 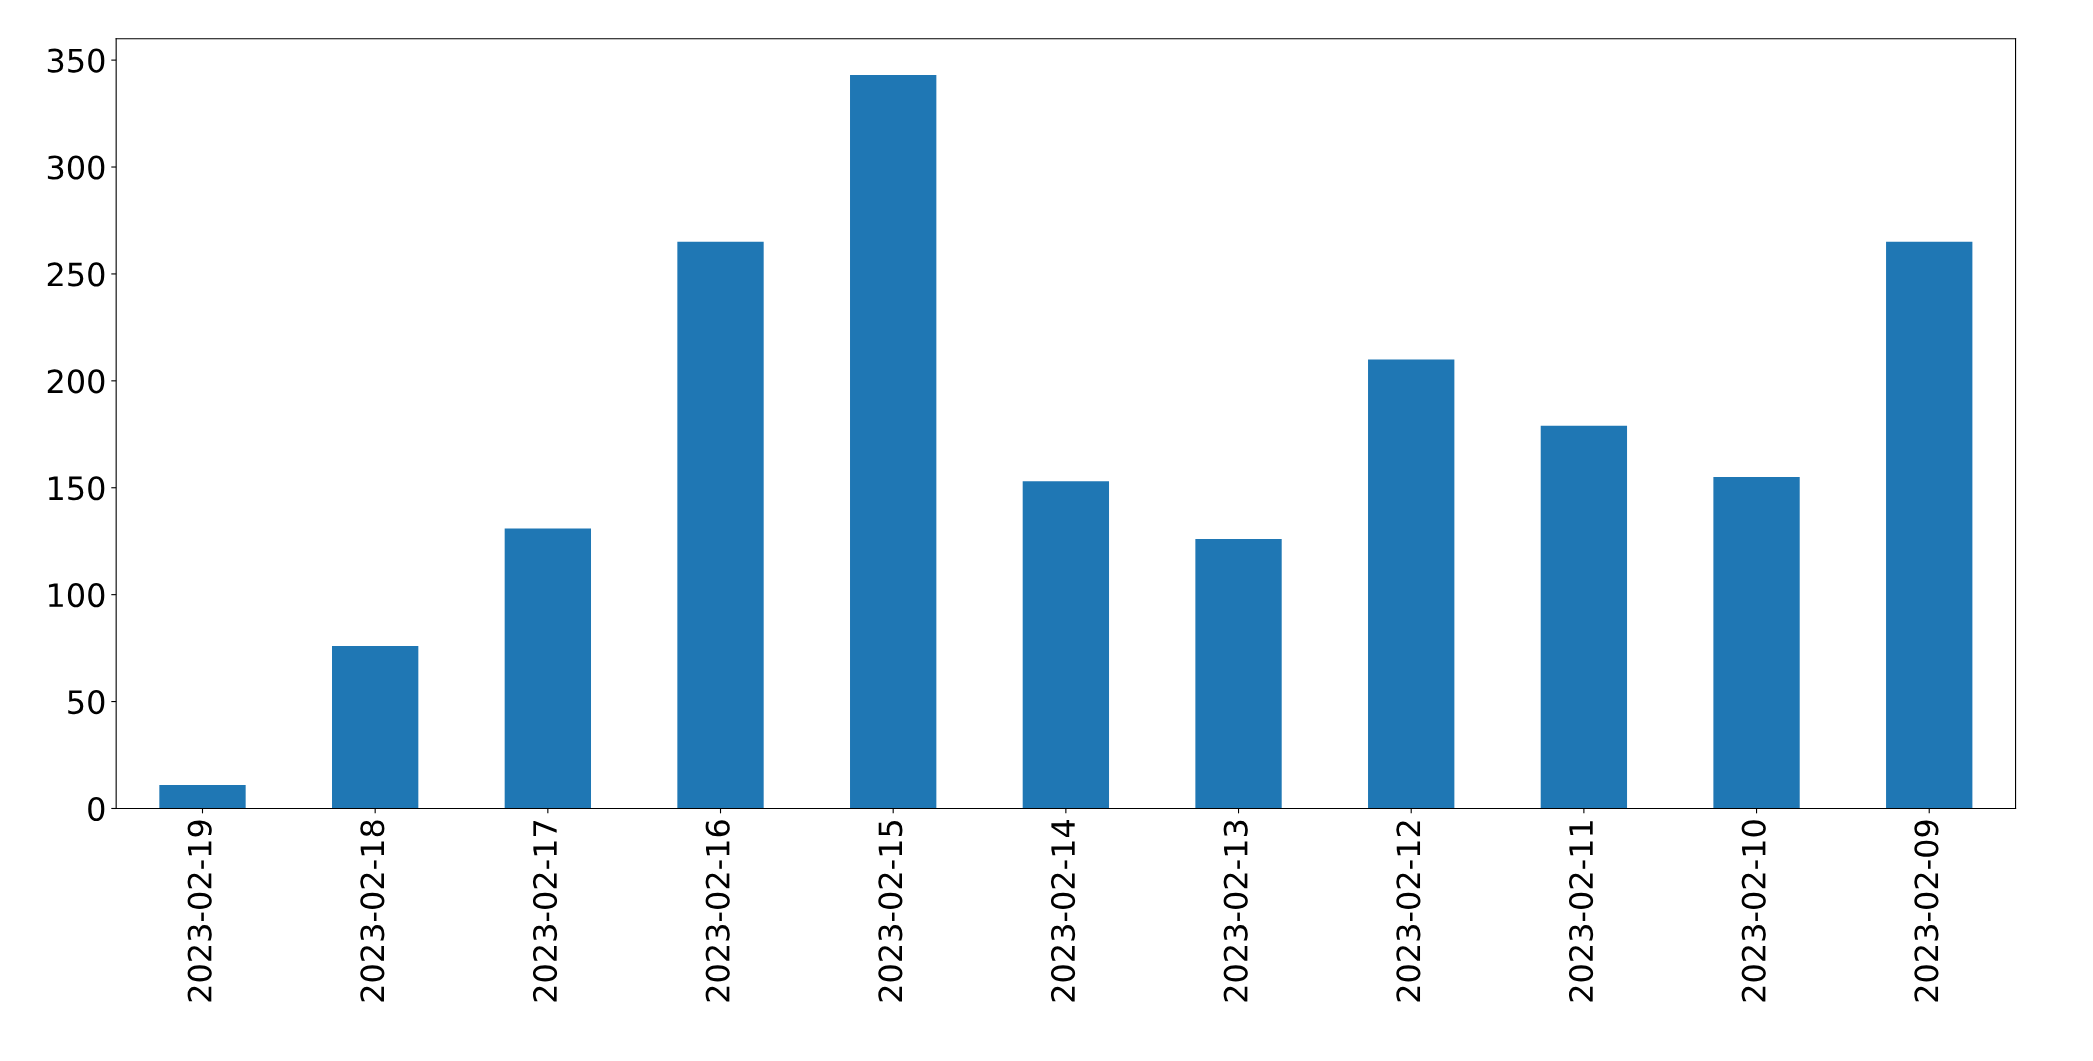 I want to click on y-tick-label: 350, so click(x=76, y=60).